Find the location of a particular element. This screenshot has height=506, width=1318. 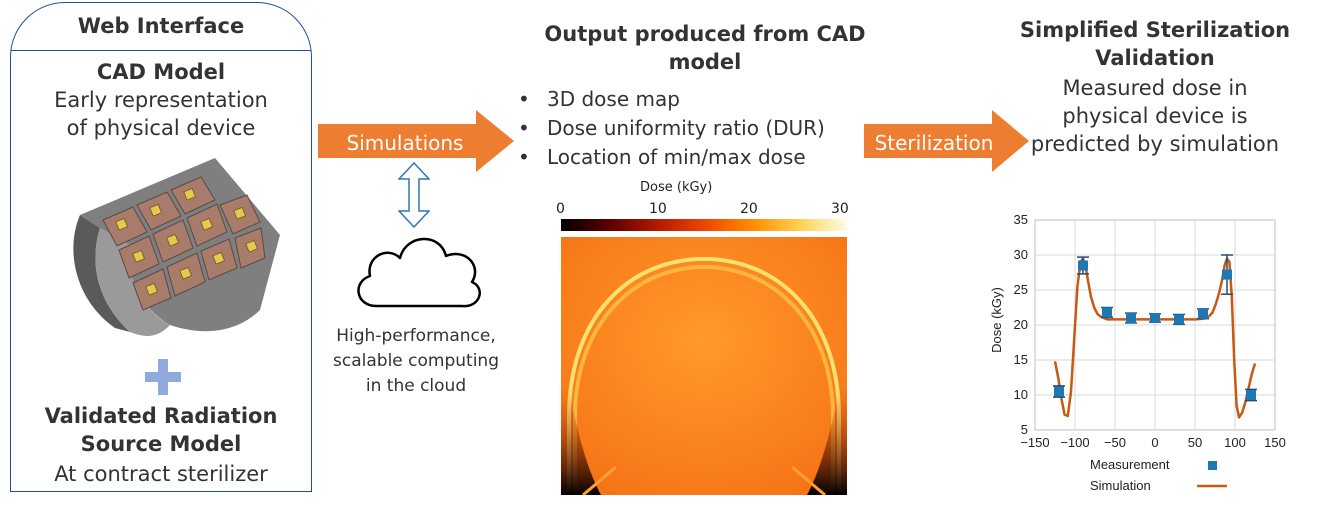

legend-simulation-label: Simulation is located at coordinates (1120, 485).